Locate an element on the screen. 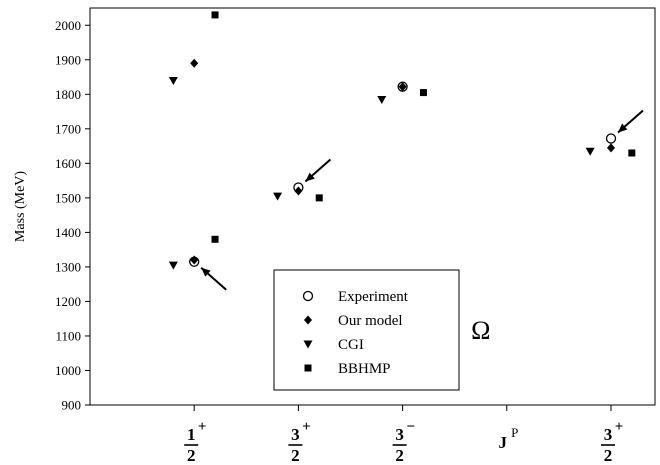 This screenshot has height=465, width=660. legend-entry: BBHMP is located at coordinates (364, 369).